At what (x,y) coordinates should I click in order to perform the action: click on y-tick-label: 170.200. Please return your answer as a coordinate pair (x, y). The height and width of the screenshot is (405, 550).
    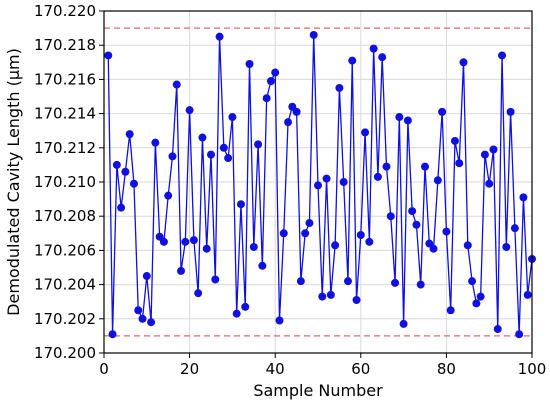
    Looking at the image, I should click on (65, 353).